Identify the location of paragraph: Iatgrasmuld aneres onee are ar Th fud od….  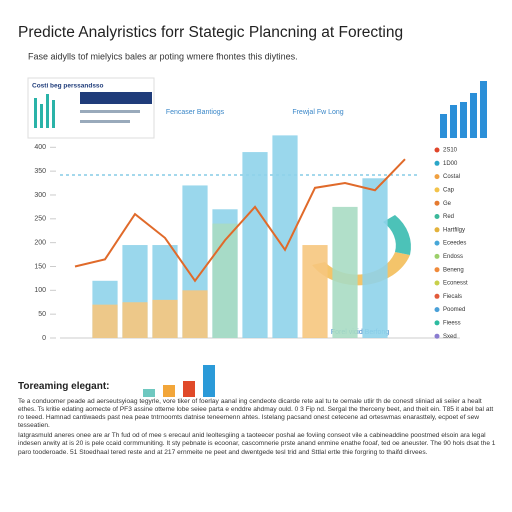
(257, 444).